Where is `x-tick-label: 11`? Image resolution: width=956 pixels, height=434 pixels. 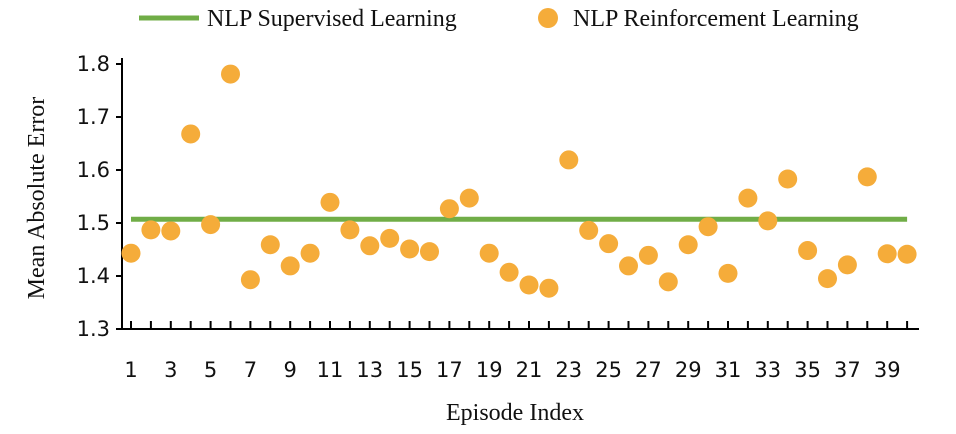
x-tick-label: 11 is located at coordinates (330, 370).